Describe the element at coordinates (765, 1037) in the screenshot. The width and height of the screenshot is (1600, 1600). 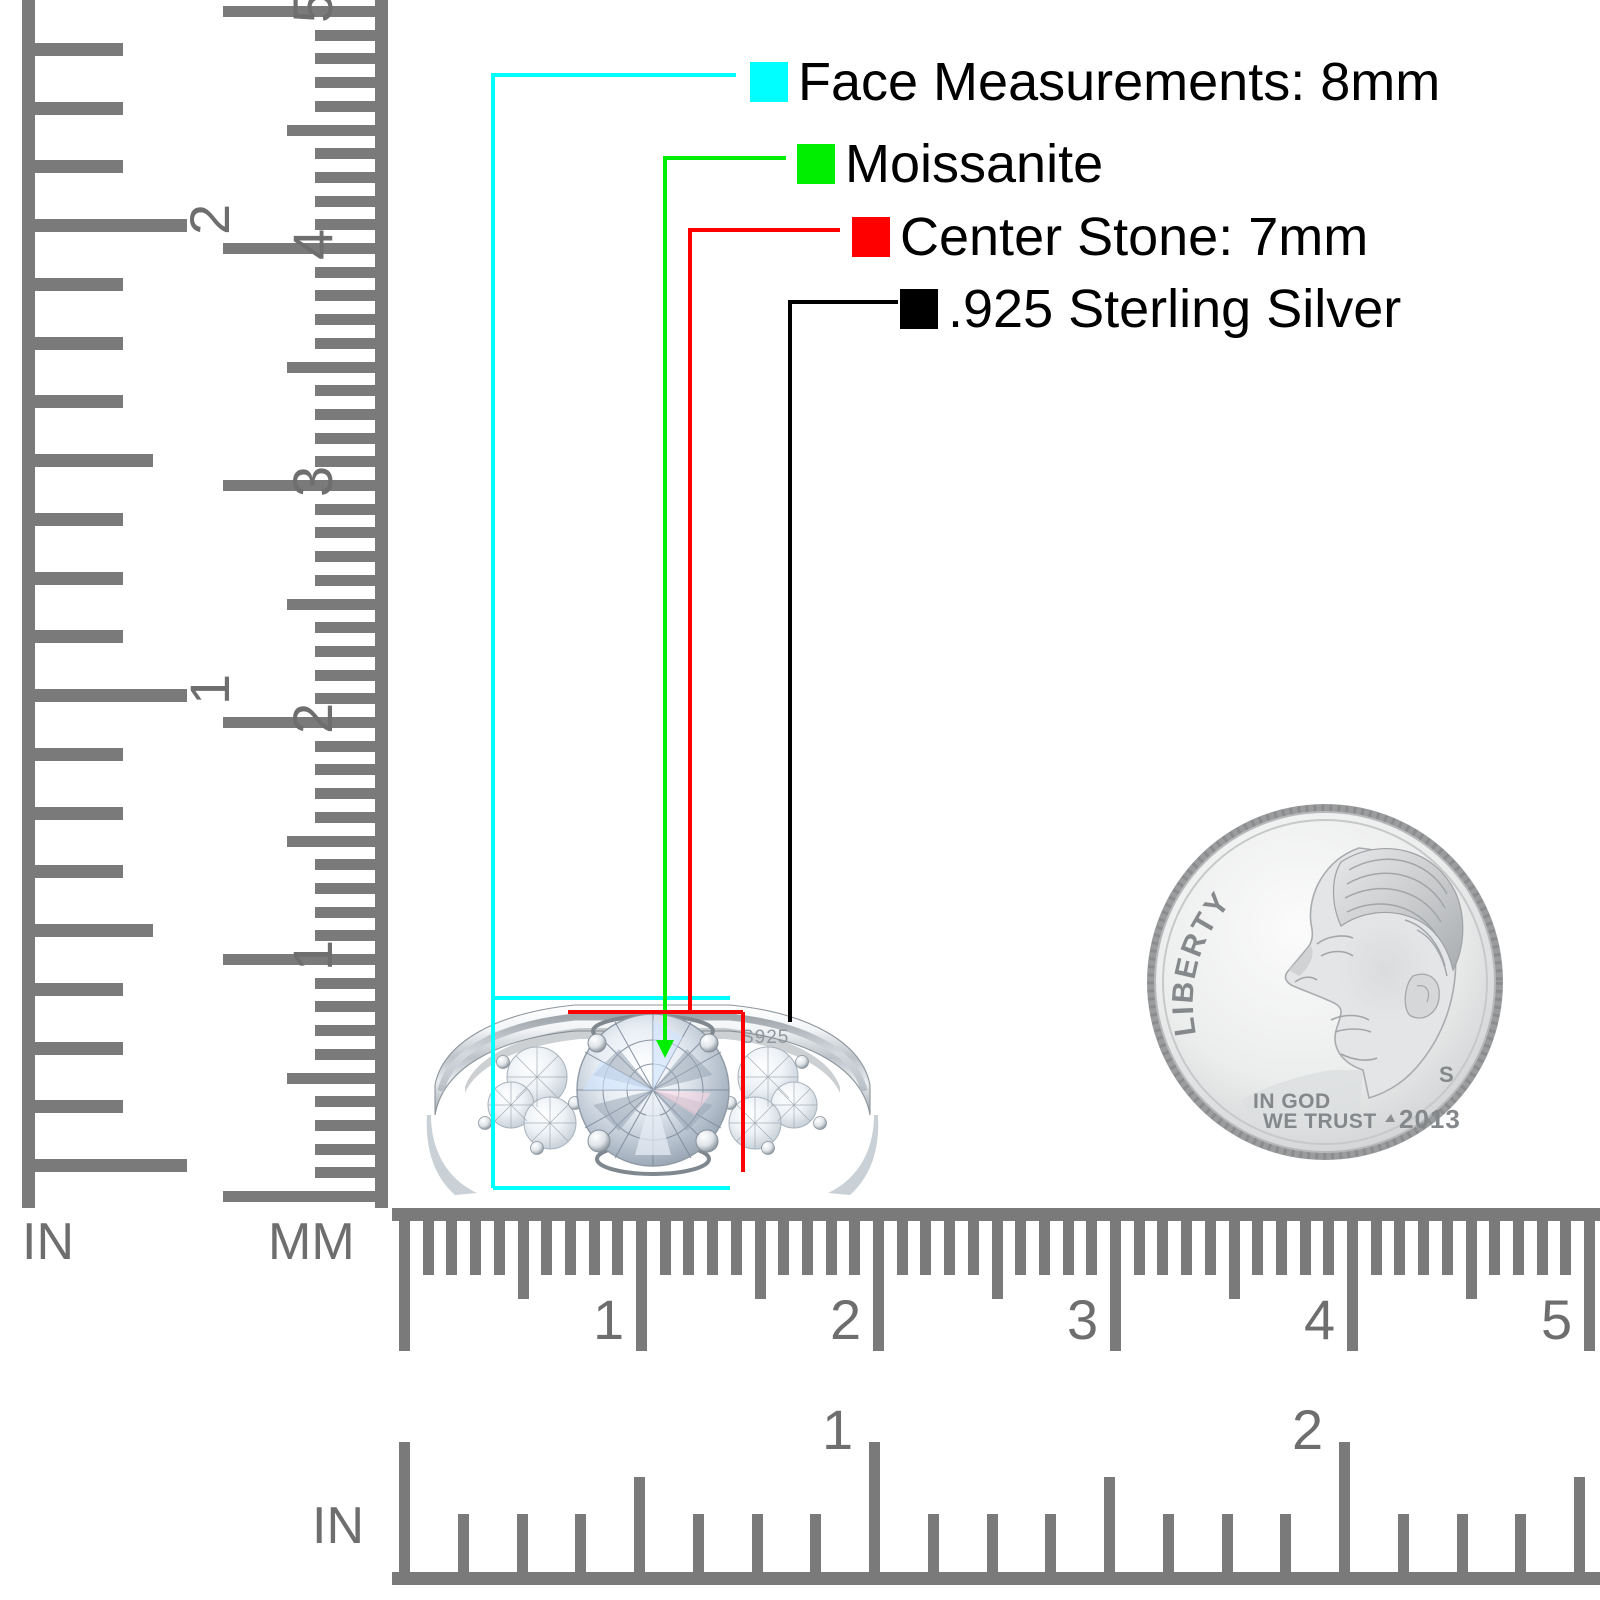
I see `hallmark-text: S925` at that location.